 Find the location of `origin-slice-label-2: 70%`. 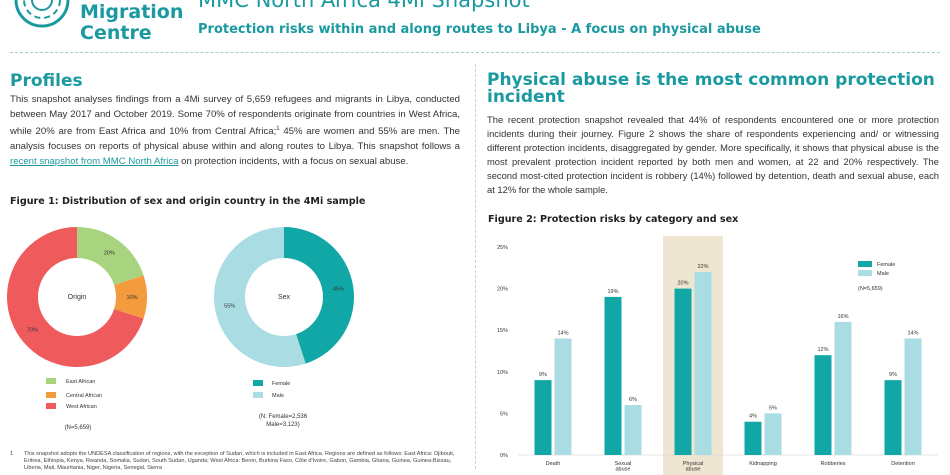

origin-slice-label-2: 70% is located at coordinates (32, 330).